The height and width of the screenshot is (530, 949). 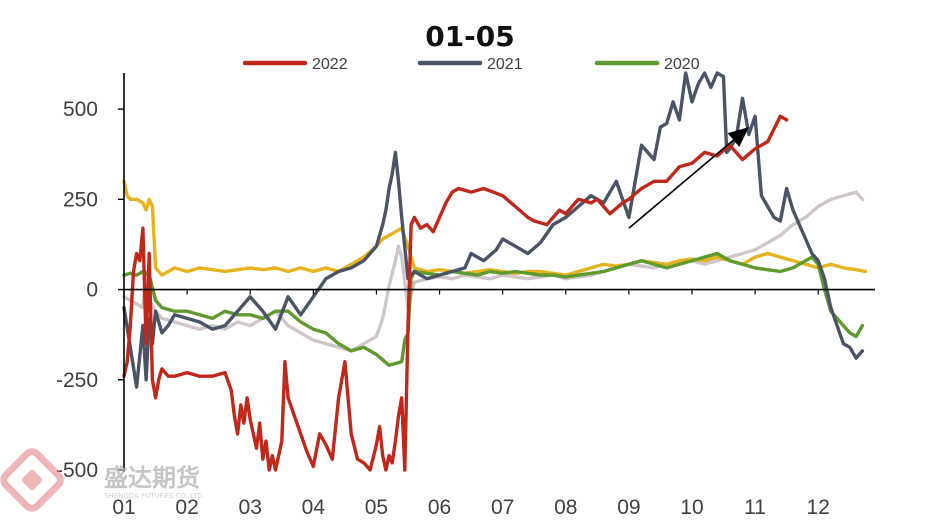 I want to click on x-tick-label: 04, so click(x=314, y=507).